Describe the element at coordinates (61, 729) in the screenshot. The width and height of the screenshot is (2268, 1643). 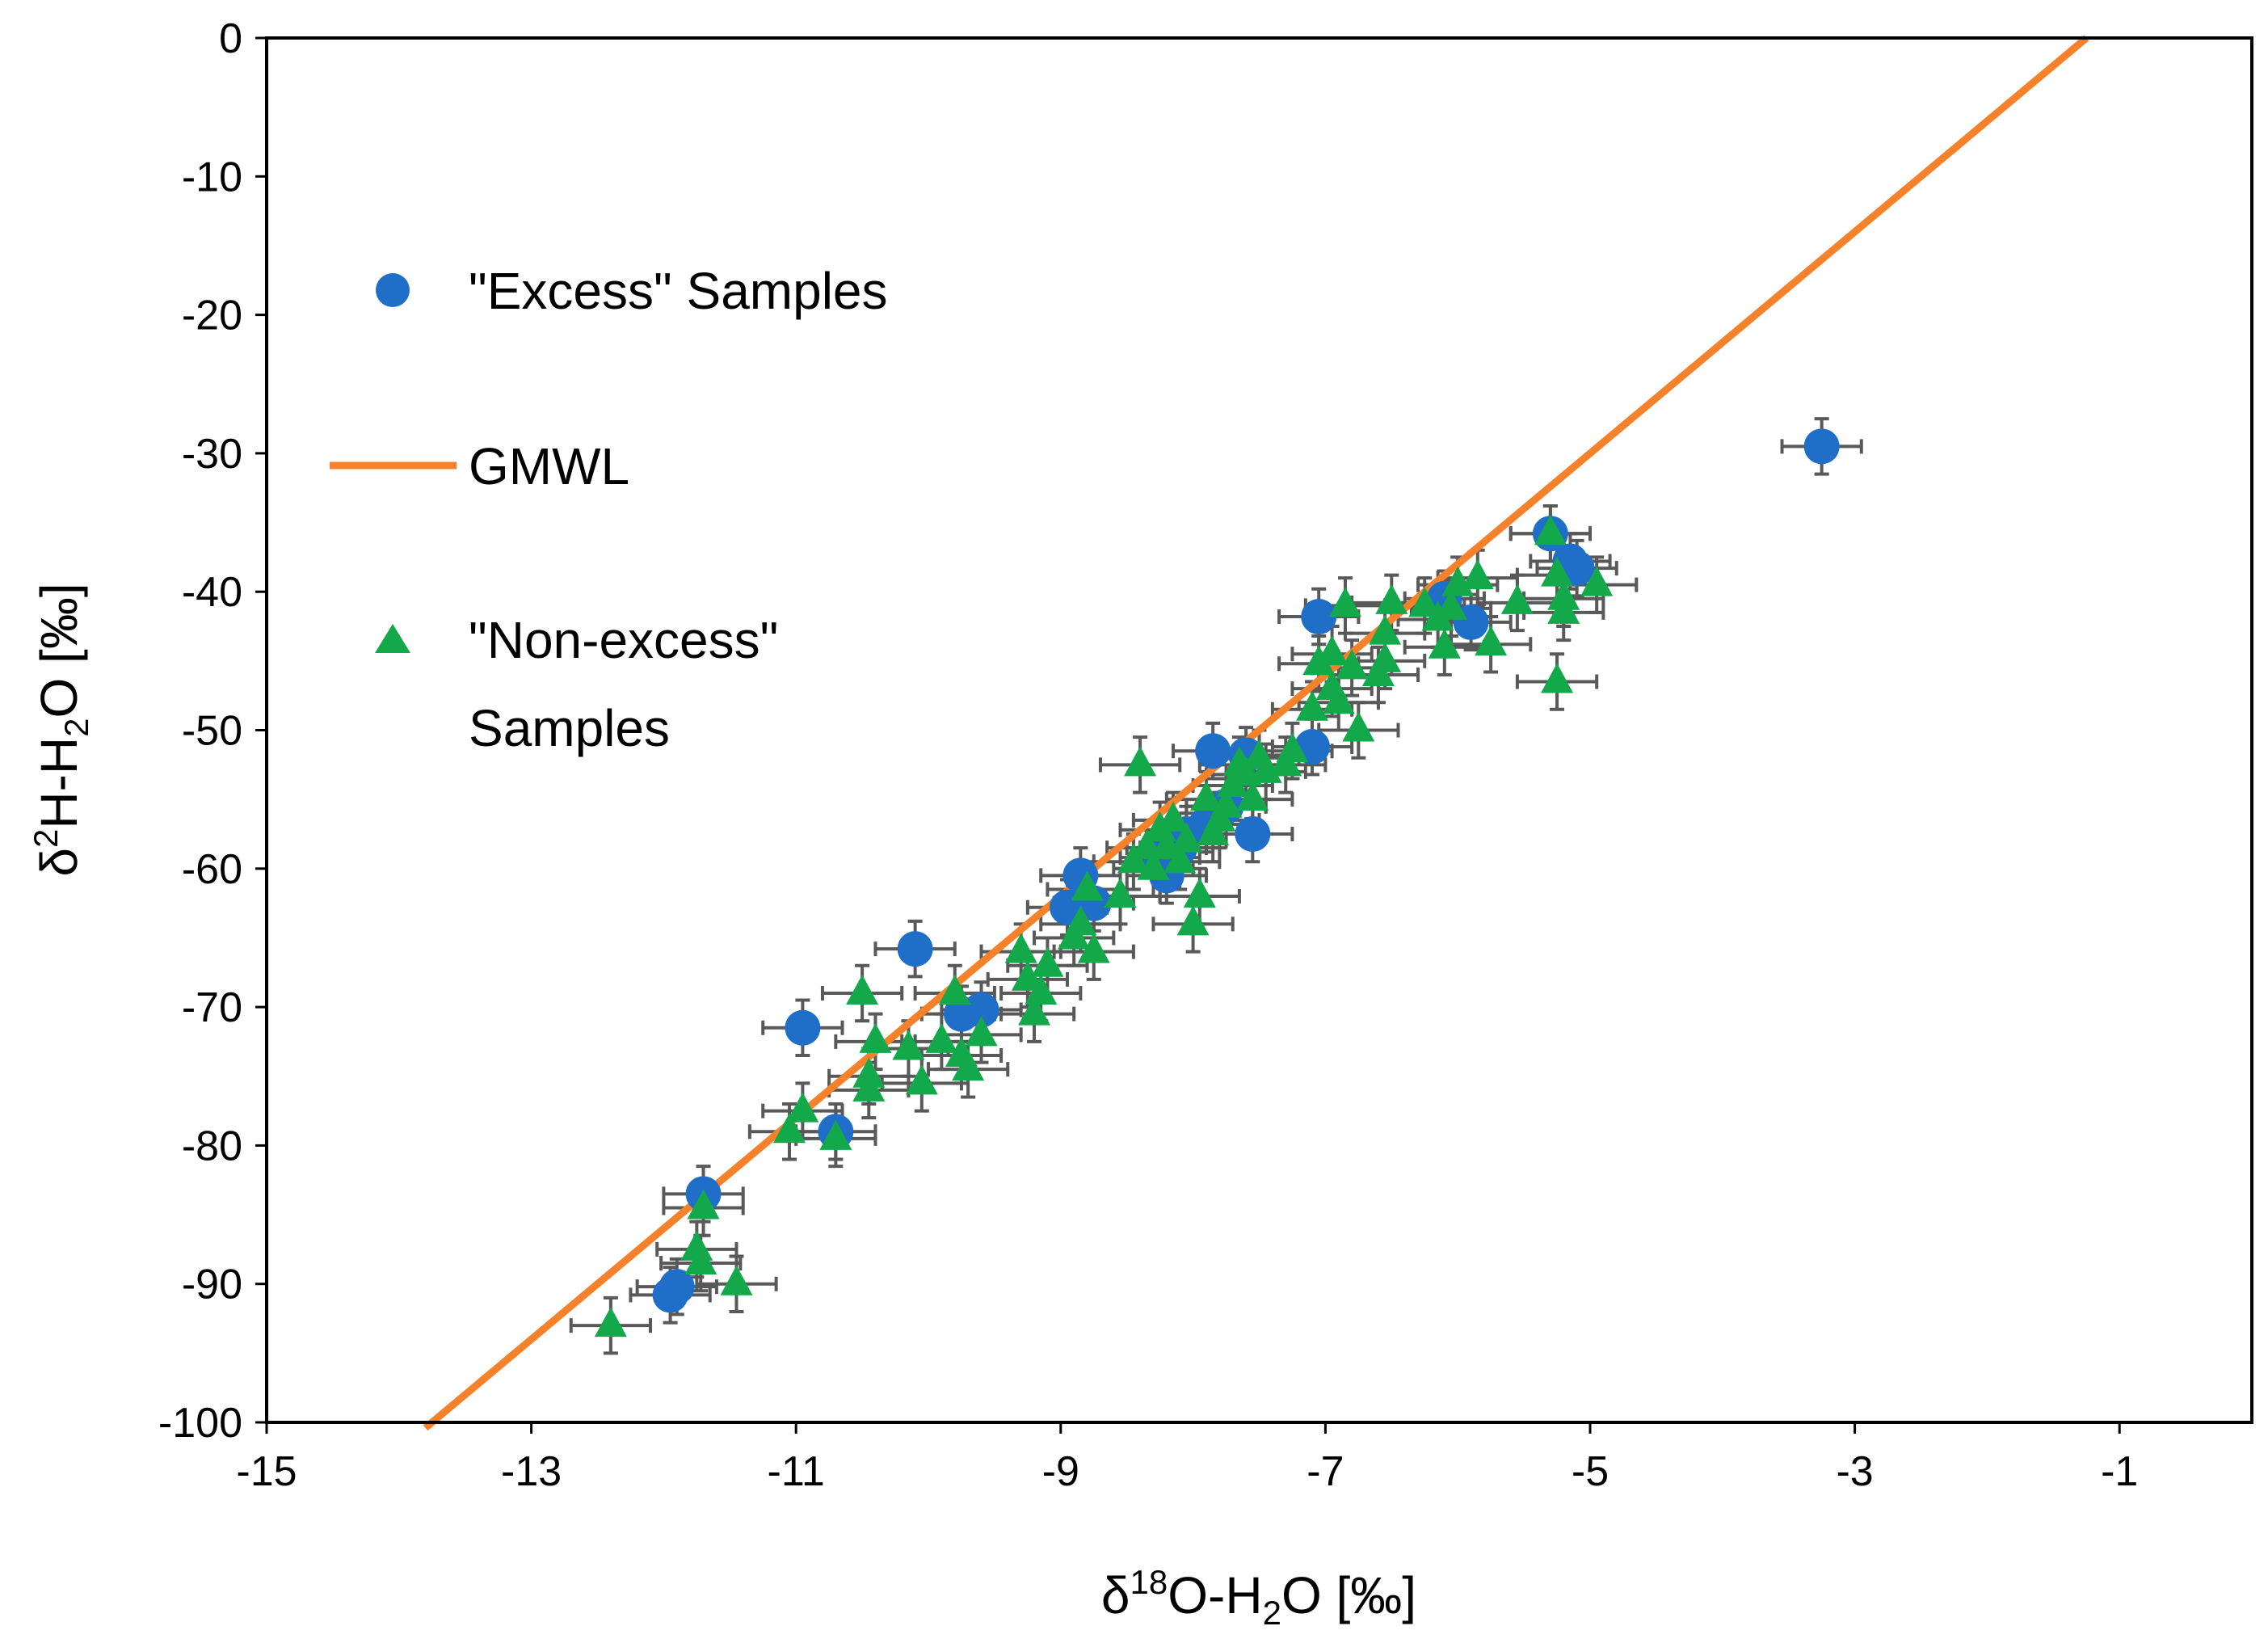
I see `y-axis-title: δ2H-H2O [‰]` at that location.